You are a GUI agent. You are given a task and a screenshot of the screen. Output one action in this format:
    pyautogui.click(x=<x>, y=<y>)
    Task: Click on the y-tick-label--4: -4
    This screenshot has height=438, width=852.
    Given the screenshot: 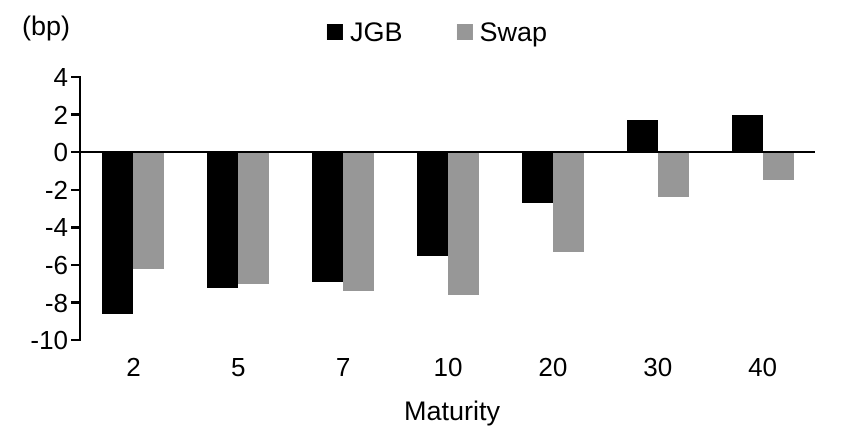 What is the action you would take?
    pyautogui.click(x=56, y=227)
    